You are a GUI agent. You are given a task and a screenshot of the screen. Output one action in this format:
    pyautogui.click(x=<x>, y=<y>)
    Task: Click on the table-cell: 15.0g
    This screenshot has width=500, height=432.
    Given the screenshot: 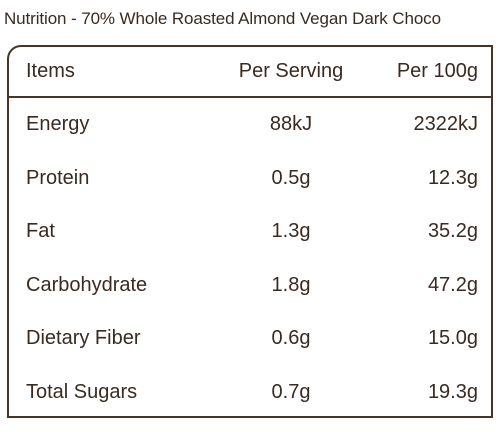 What is the action you would take?
    pyautogui.click(x=452, y=338)
    